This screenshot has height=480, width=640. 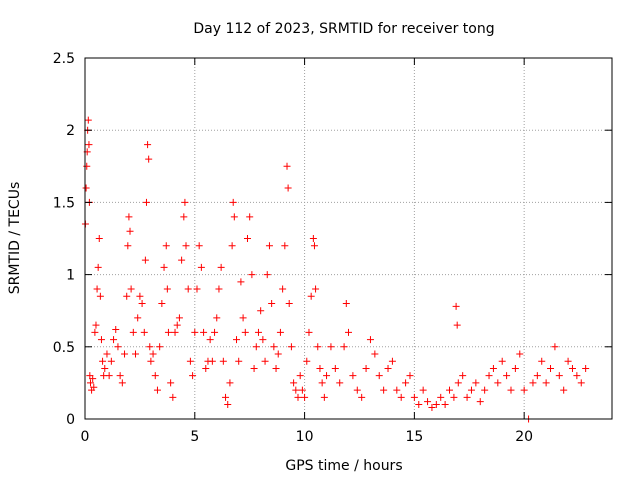 What do you see at coordinates (64, 59) in the screenshot?
I see `y-tick-label: 2.5` at bounding box center [64, 59].